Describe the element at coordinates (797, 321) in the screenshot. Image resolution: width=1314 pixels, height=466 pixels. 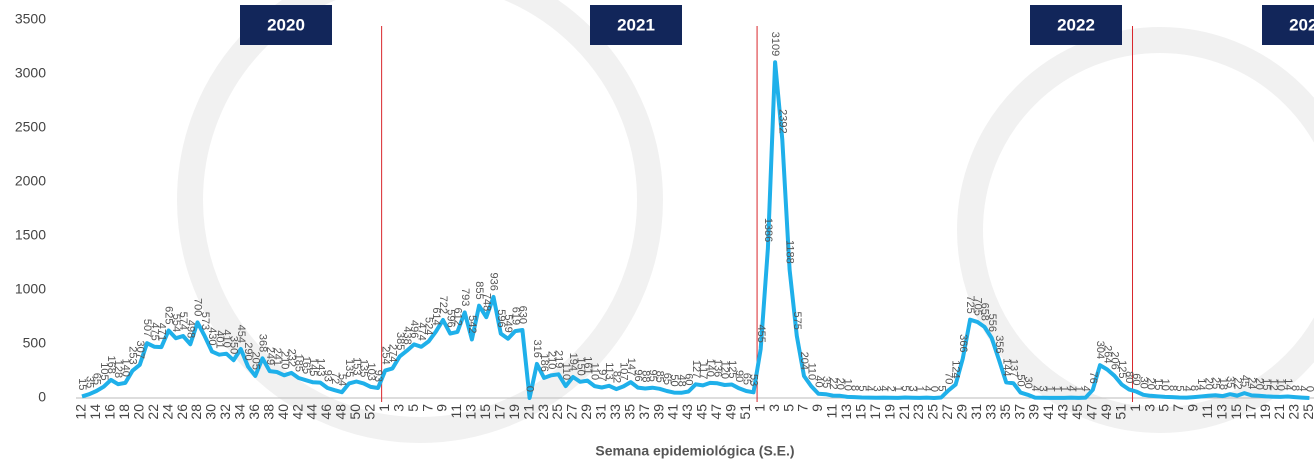
I see `data-label: 575` at that location.